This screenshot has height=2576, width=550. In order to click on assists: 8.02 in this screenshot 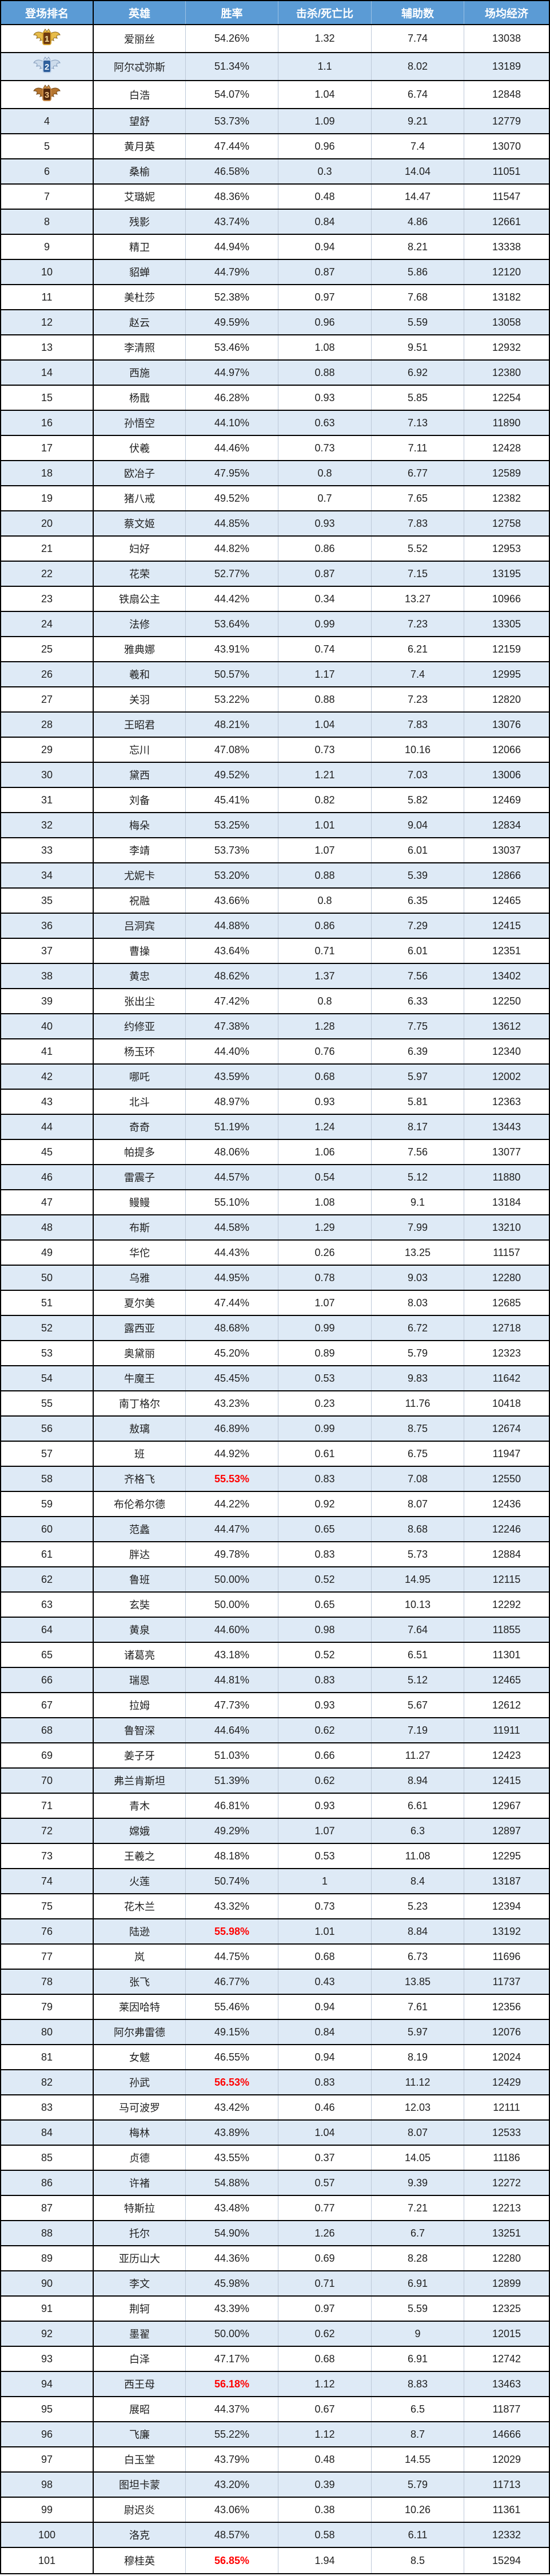, I will do `click(418, 66)`.